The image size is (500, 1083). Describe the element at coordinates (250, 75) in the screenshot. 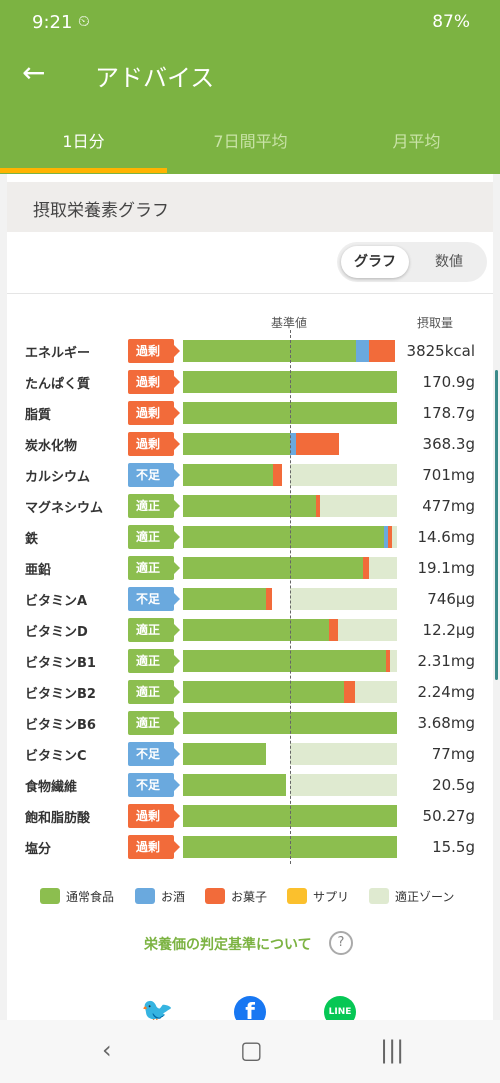

I see `app-bar: ← アドバイス` at that location.